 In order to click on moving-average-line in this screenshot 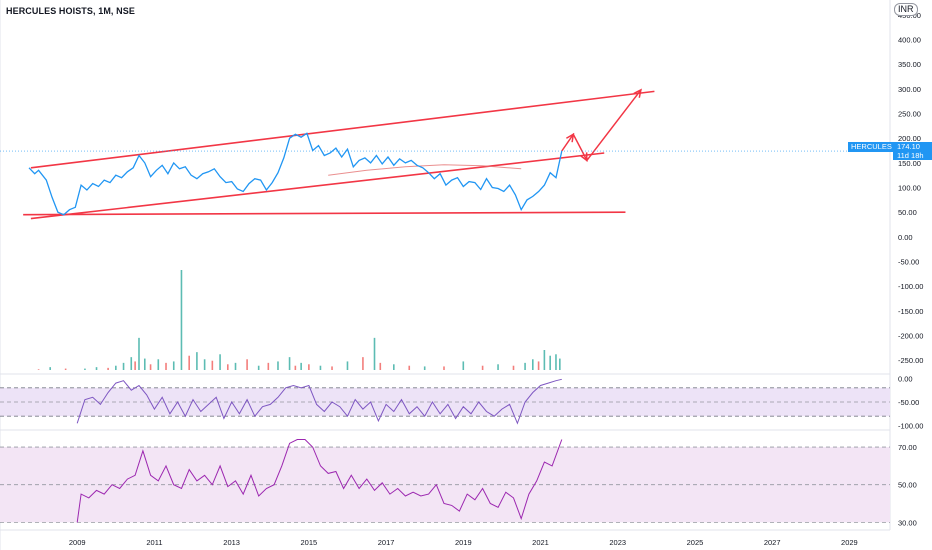, I will do `click(425, 170)`.